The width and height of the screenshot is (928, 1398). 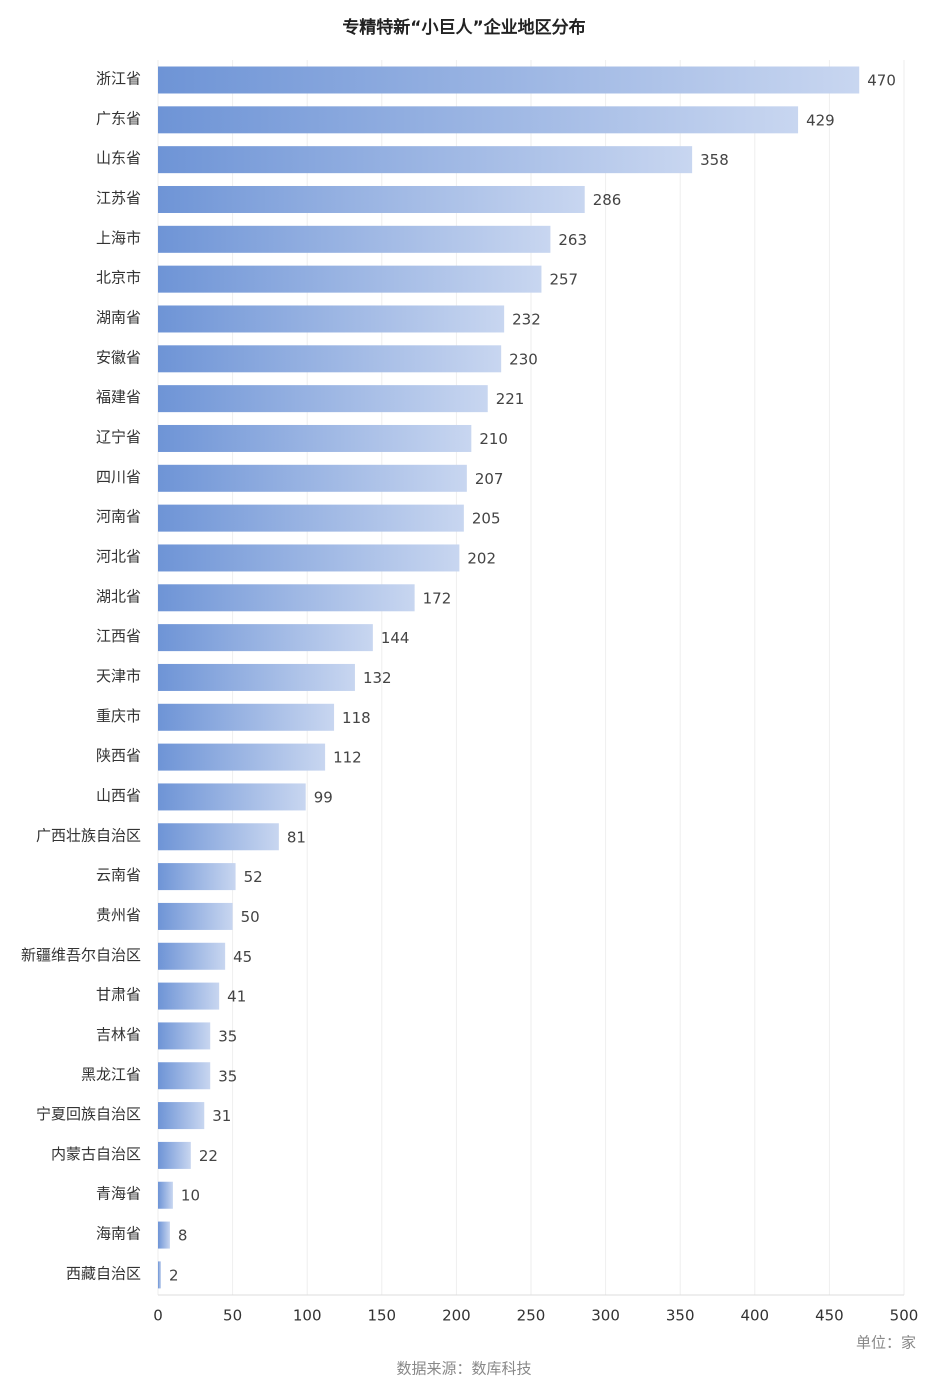 I want to click on source: 数据来源：数库科技, so click(x=463, y=1369).